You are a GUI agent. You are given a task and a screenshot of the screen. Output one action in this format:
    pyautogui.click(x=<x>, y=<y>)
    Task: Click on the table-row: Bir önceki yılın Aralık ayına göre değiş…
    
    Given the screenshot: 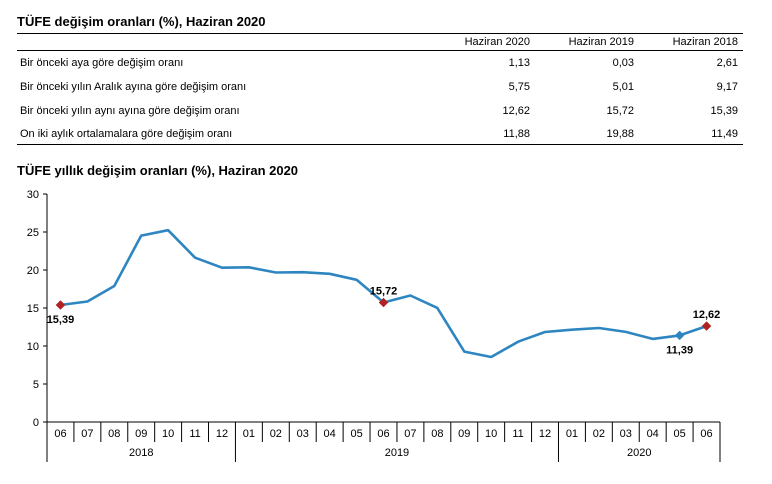 What is the action you would take?
    pyautogui.click(x=380, y=87)
    